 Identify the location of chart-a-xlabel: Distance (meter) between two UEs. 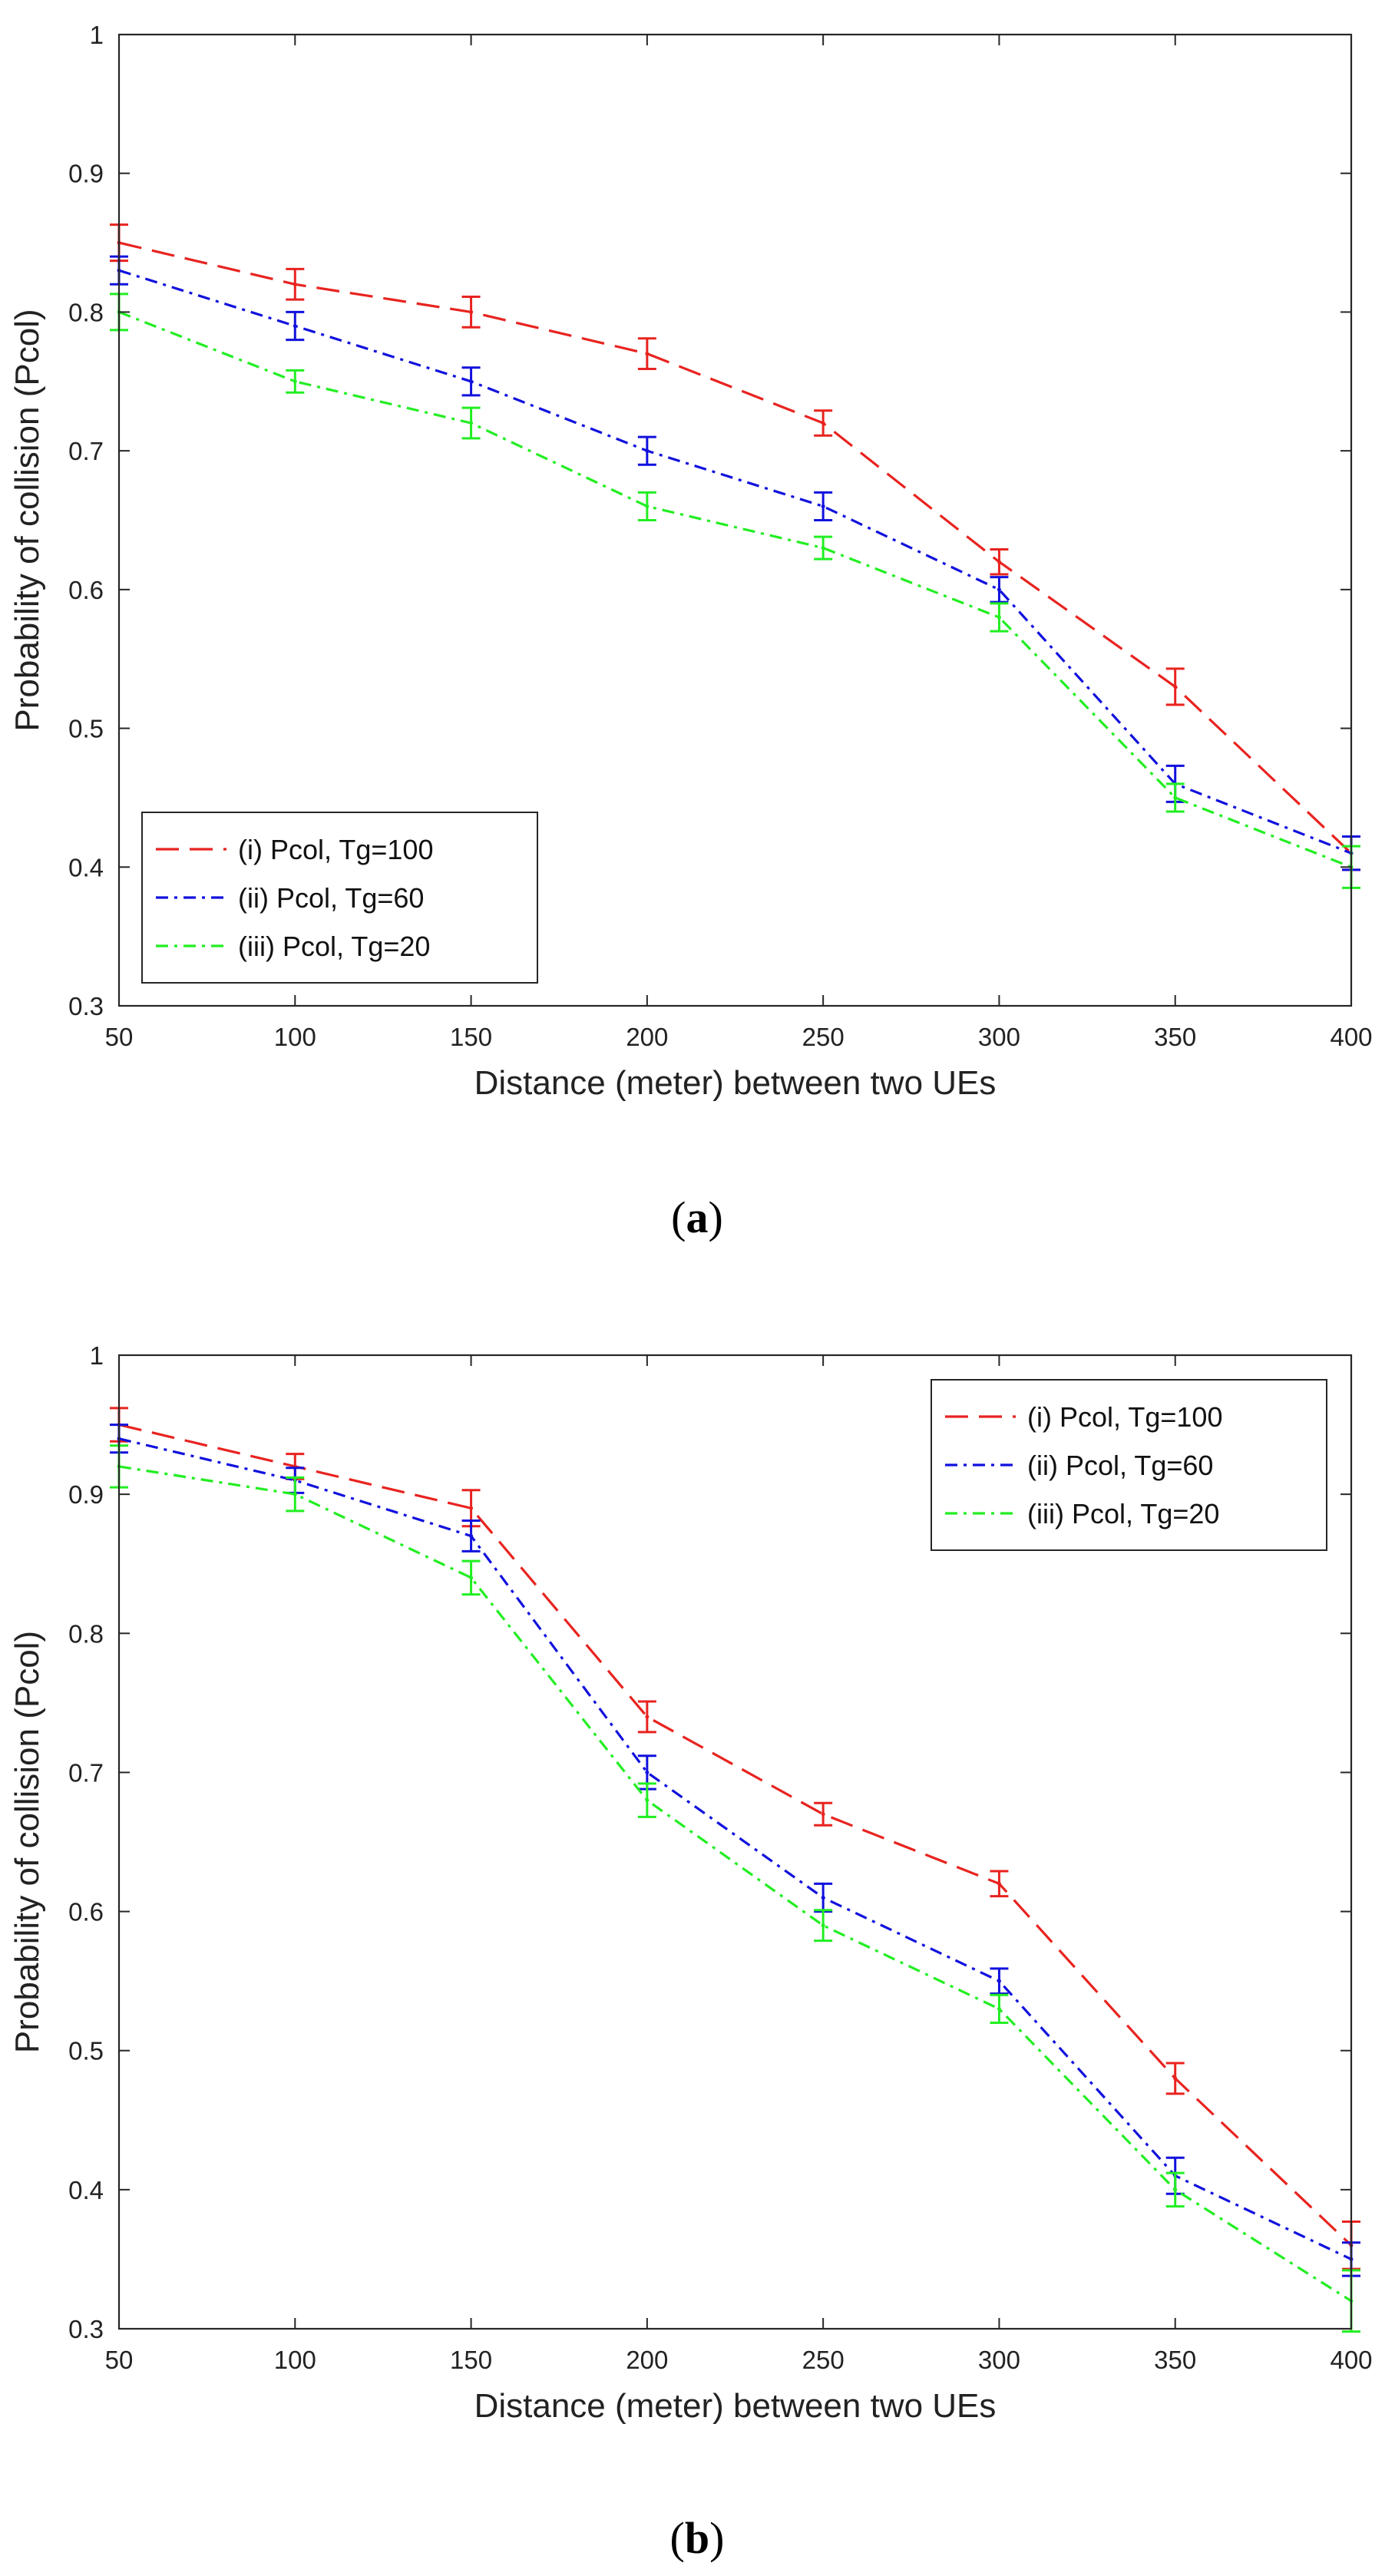
(736, 1083).